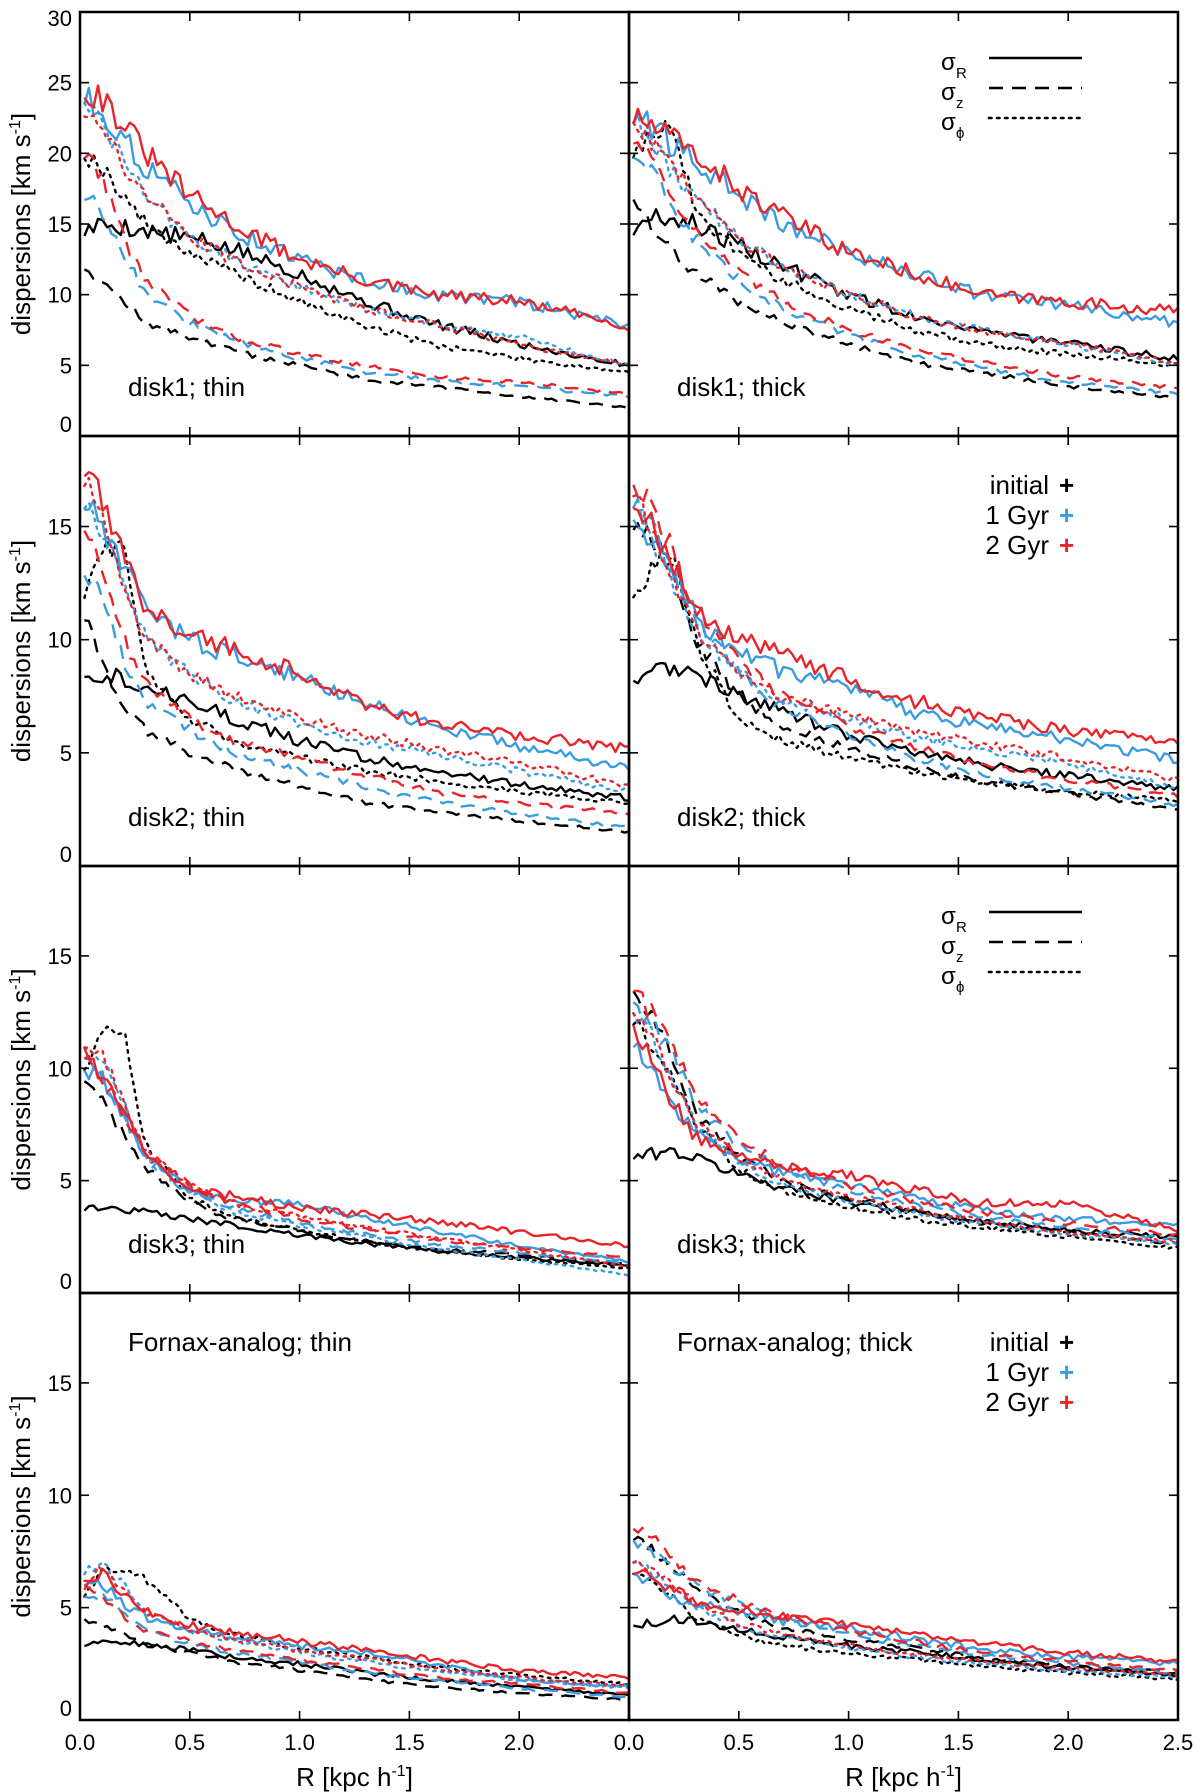 This screenshot has height=1792, width=1200. Describe the element at coordinates (186, 387) in the screenshot. I see `panel-label: disk1; thin` at that location.